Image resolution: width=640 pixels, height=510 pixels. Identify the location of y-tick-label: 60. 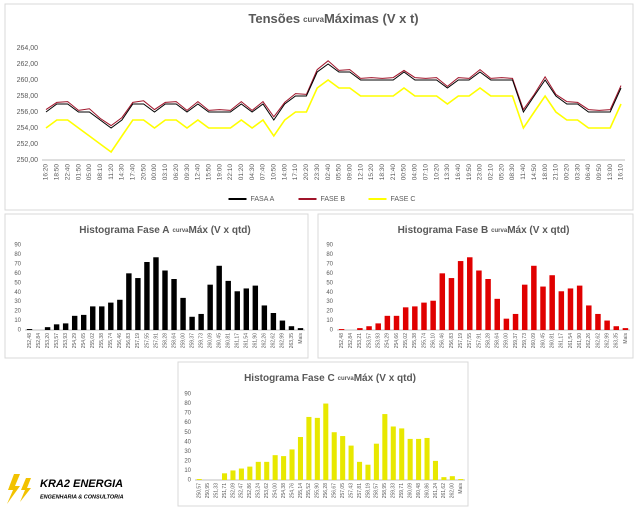
(187, 423).